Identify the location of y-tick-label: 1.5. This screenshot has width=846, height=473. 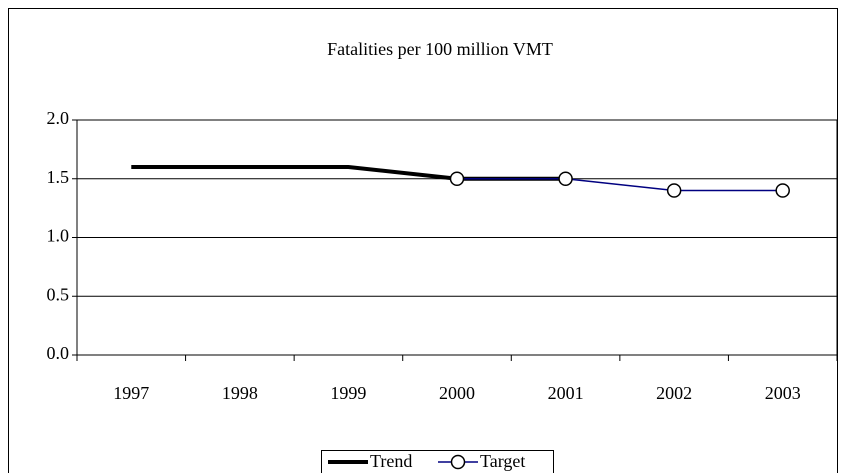
(58, 177).